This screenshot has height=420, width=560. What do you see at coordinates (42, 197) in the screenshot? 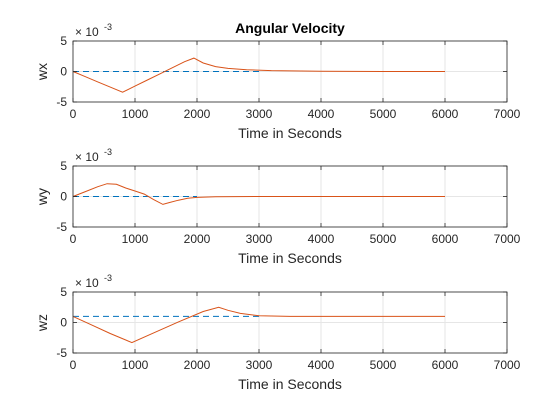
I see `y-axis-label: wy` at bounding box center [42, 197].